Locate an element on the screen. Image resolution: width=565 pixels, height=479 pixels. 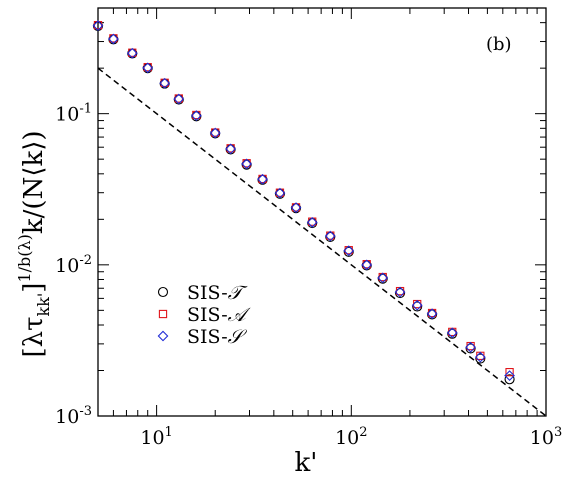
y-axis-label: [λτkk']1/b(λ)k/(N⟨k⟩) is located at coordinates (34, 244).